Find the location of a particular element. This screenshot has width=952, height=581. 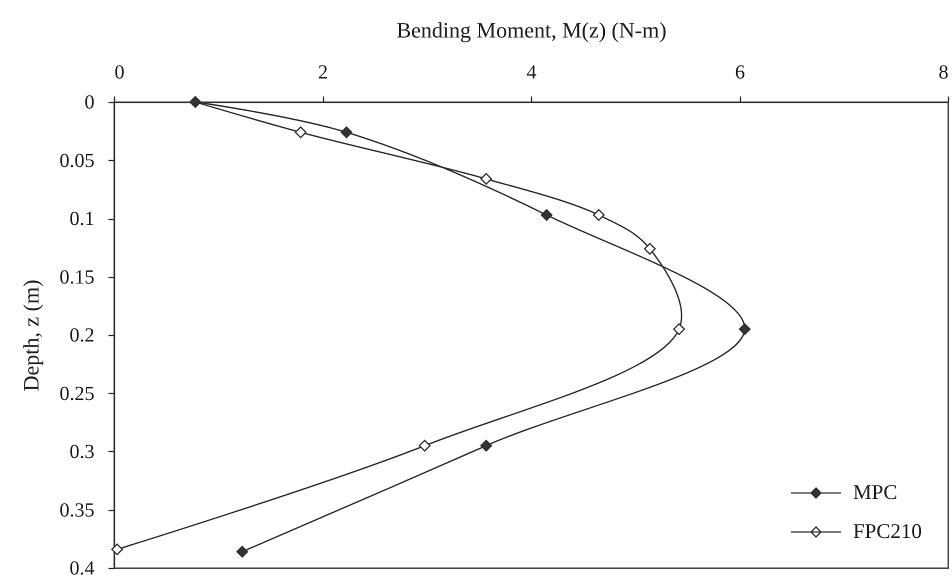

x-tick-label: 8 is located at coordinates (943, 73).